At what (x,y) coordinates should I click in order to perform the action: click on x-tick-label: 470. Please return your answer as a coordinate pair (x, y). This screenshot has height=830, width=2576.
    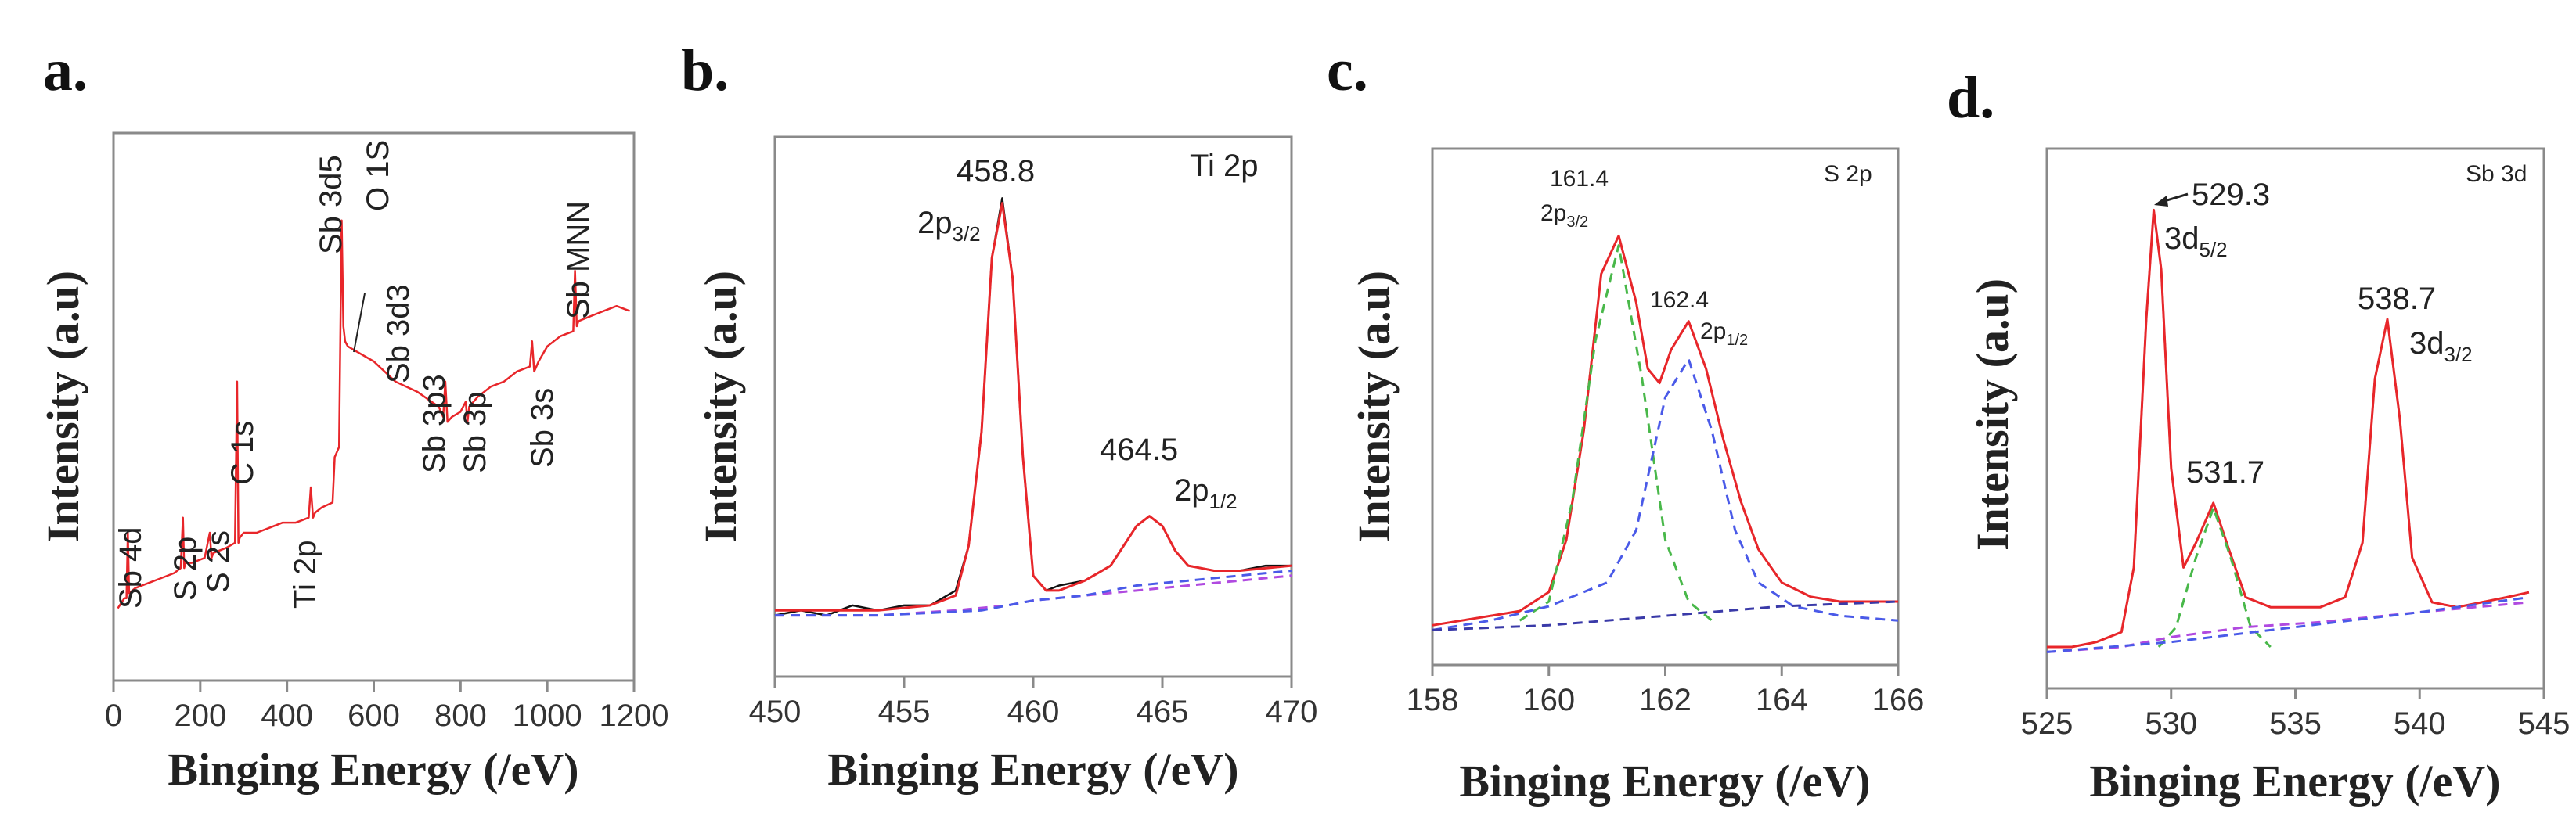
    Looking at the image, I should click on (1292, 712).